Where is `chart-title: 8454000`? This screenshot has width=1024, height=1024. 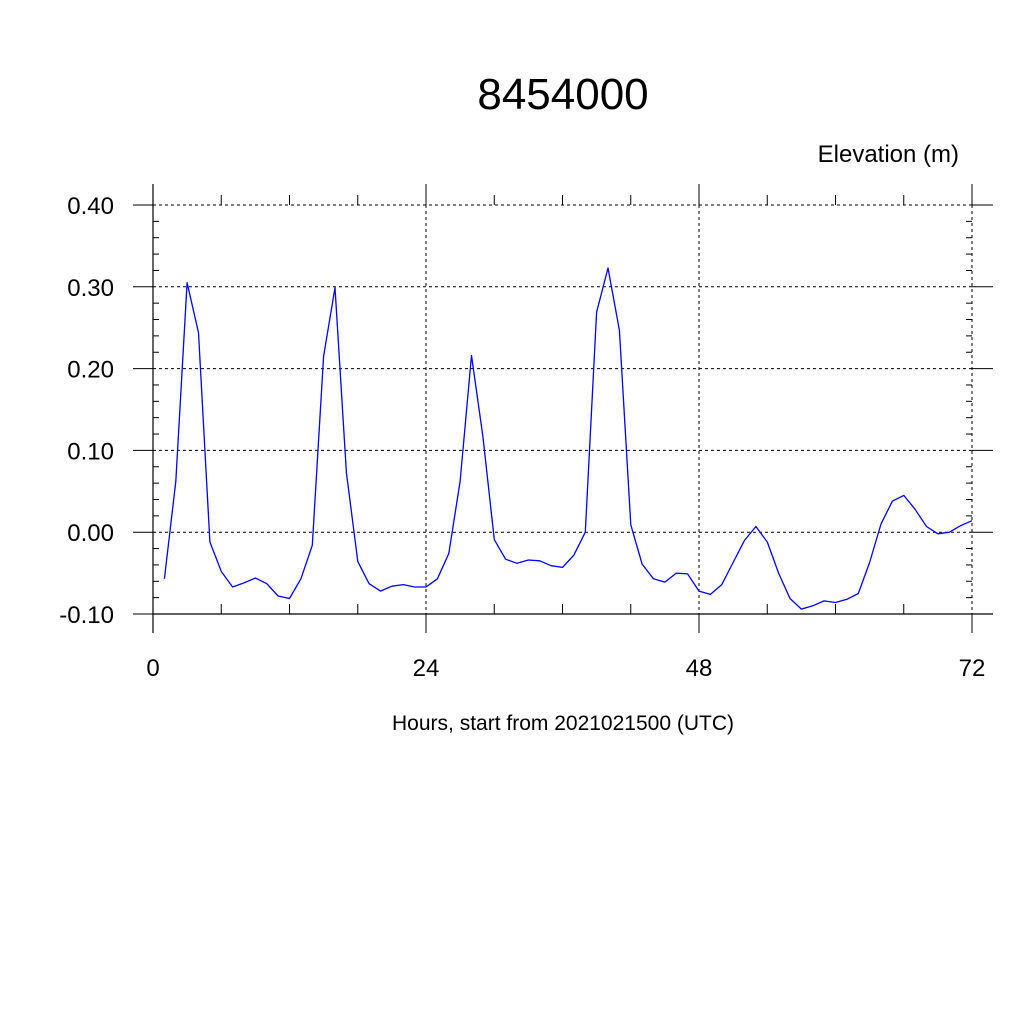
chart-title: 8454000 is located at coordinates (562, 94).